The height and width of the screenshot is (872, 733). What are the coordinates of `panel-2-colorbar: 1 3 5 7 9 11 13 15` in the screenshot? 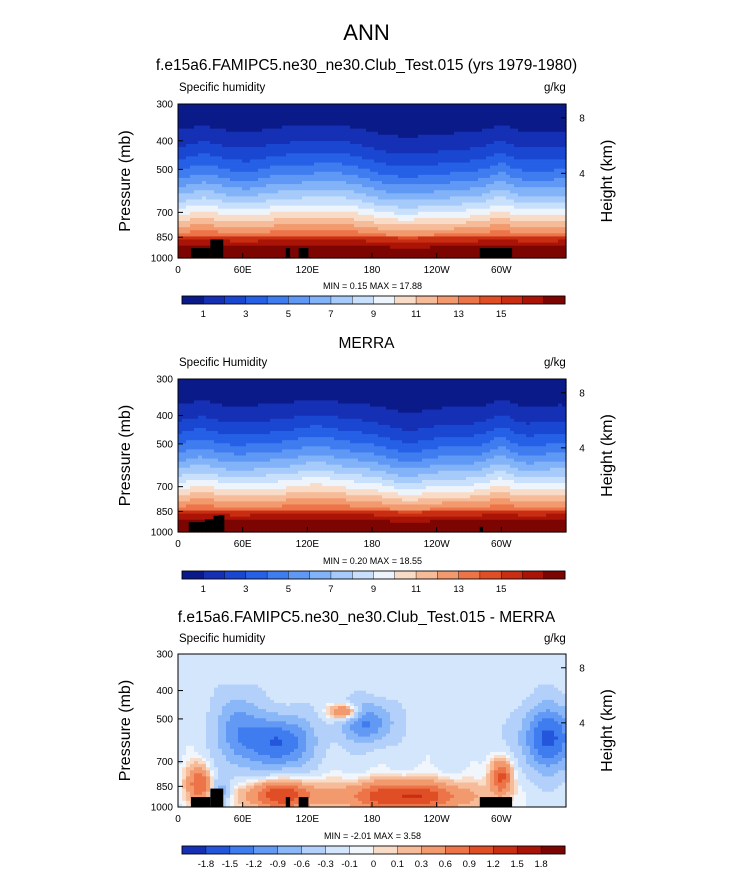 It's located at (373, 582).